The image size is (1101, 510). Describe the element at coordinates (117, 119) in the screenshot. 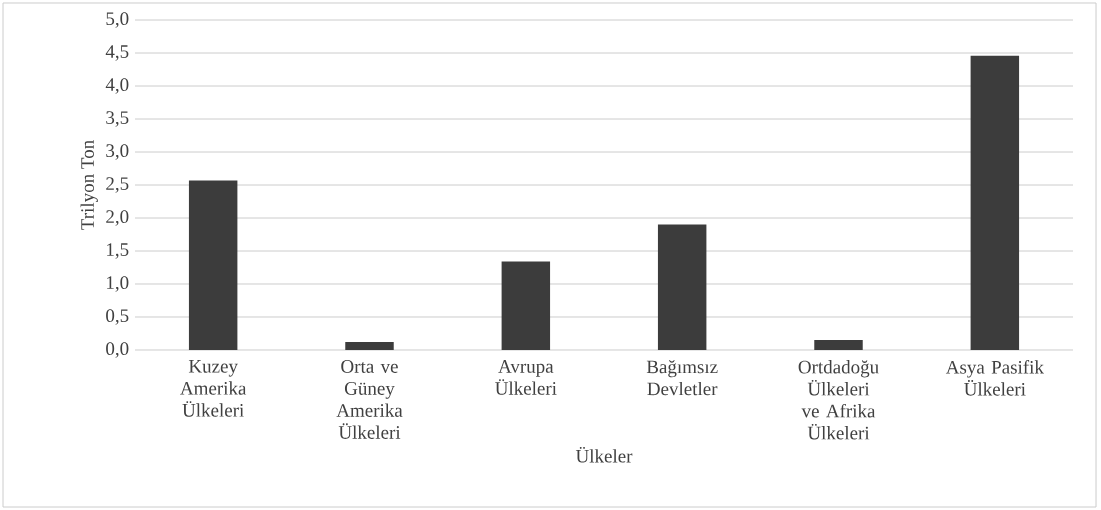

I see `y-tick-label: 3,5` at that location.